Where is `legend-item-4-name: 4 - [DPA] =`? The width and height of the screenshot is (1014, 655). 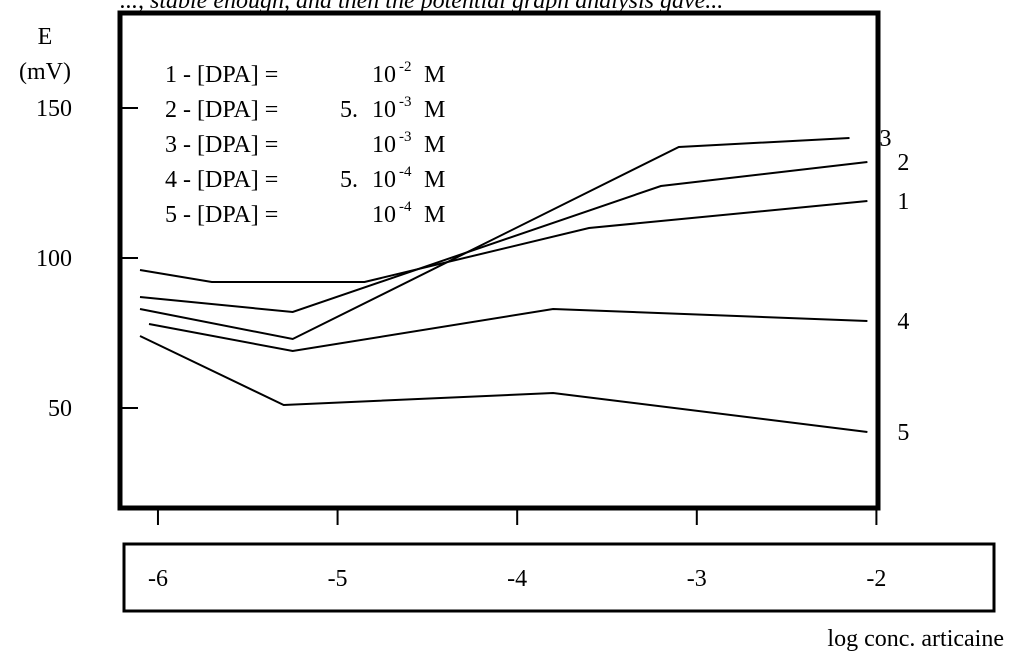
legend-item-4-name: 4 - [DPA] = is located at coordinates (221, 180).